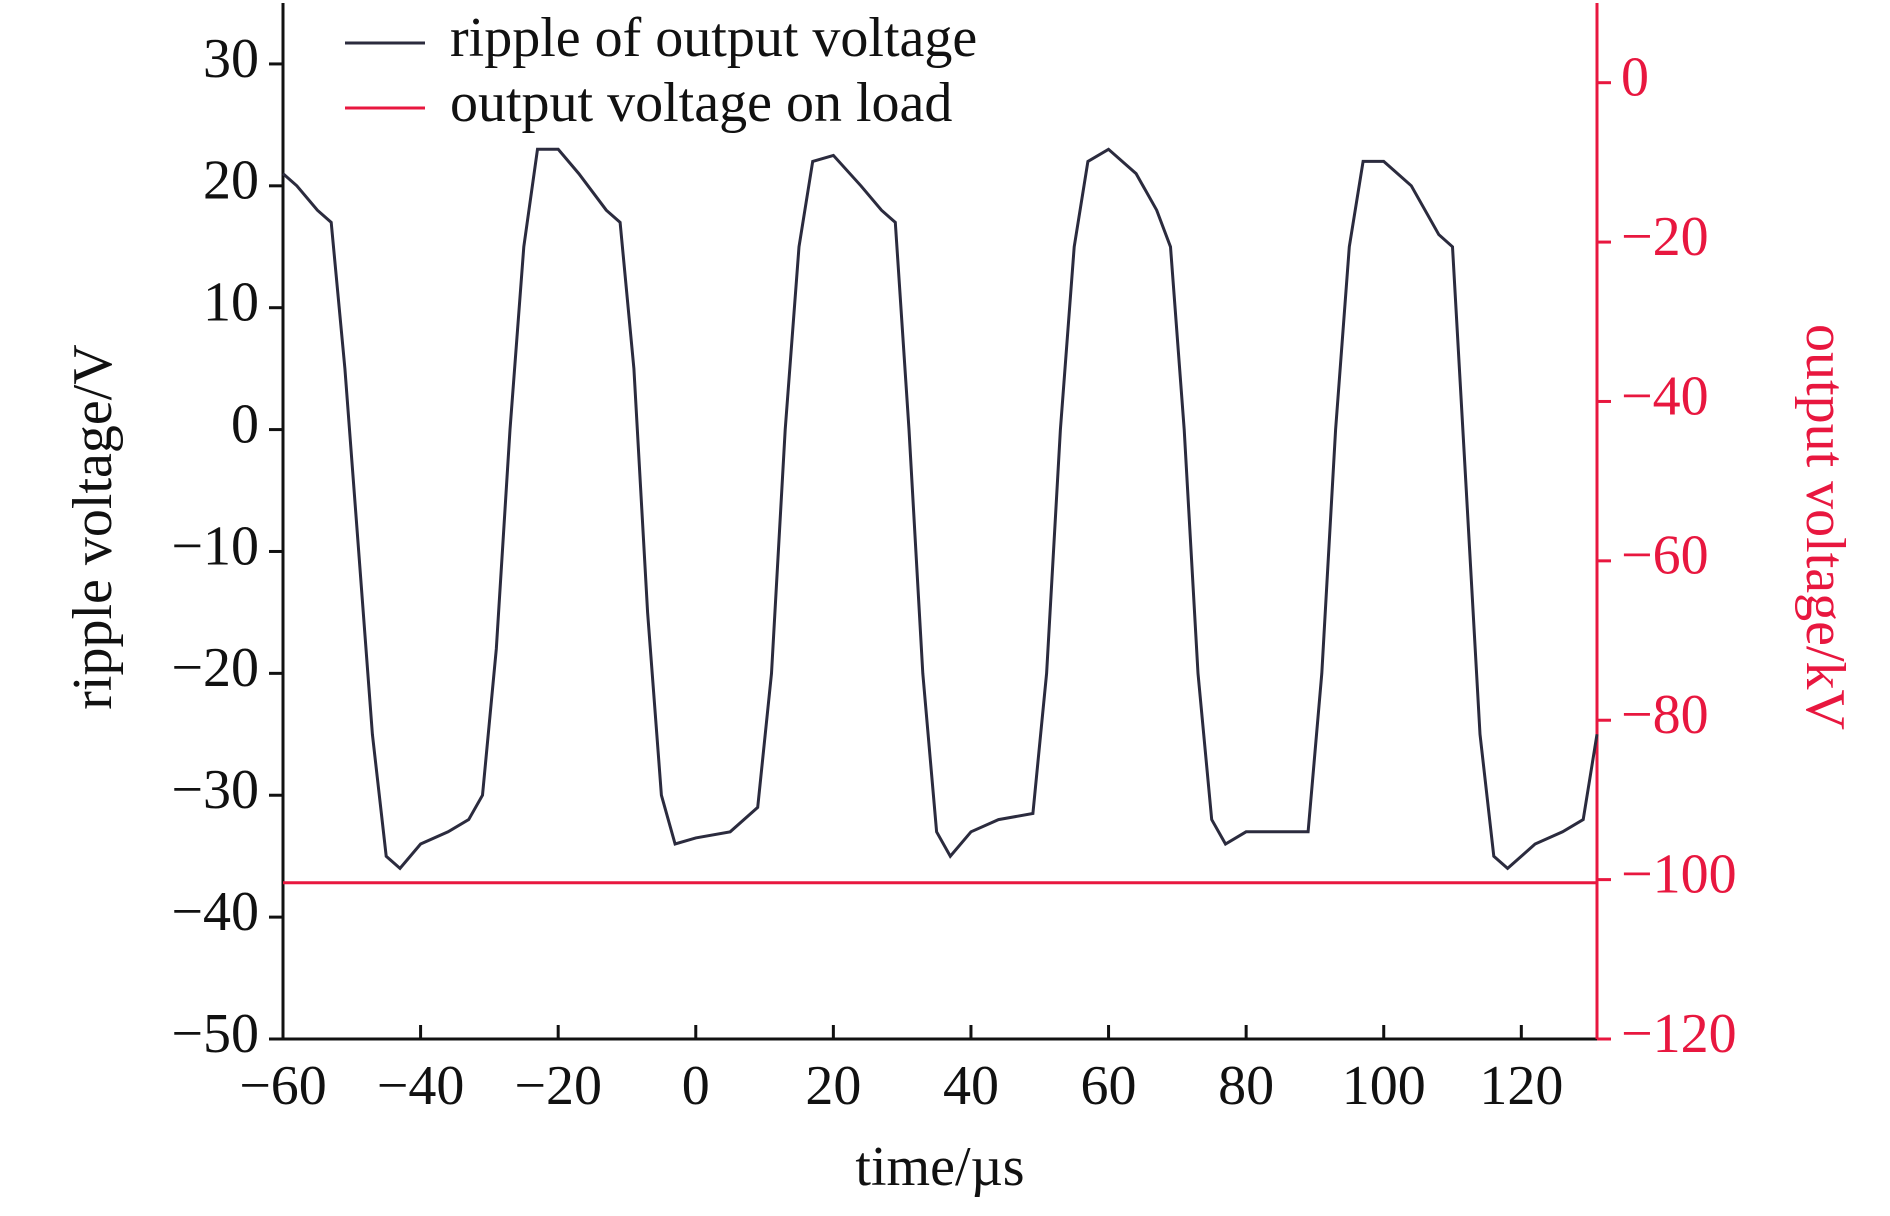 The image size is (1890, 1216). I want to click on y2-tick-label: −100, so click(1679, 874).